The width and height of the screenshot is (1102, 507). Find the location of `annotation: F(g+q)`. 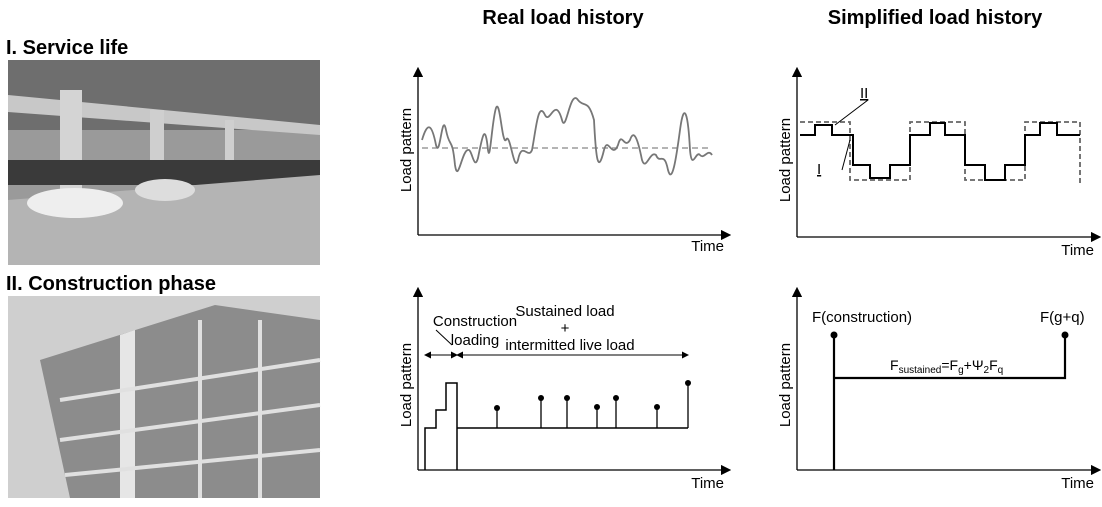

annotation: F(g+q) is located at coordinates (1062, 317).